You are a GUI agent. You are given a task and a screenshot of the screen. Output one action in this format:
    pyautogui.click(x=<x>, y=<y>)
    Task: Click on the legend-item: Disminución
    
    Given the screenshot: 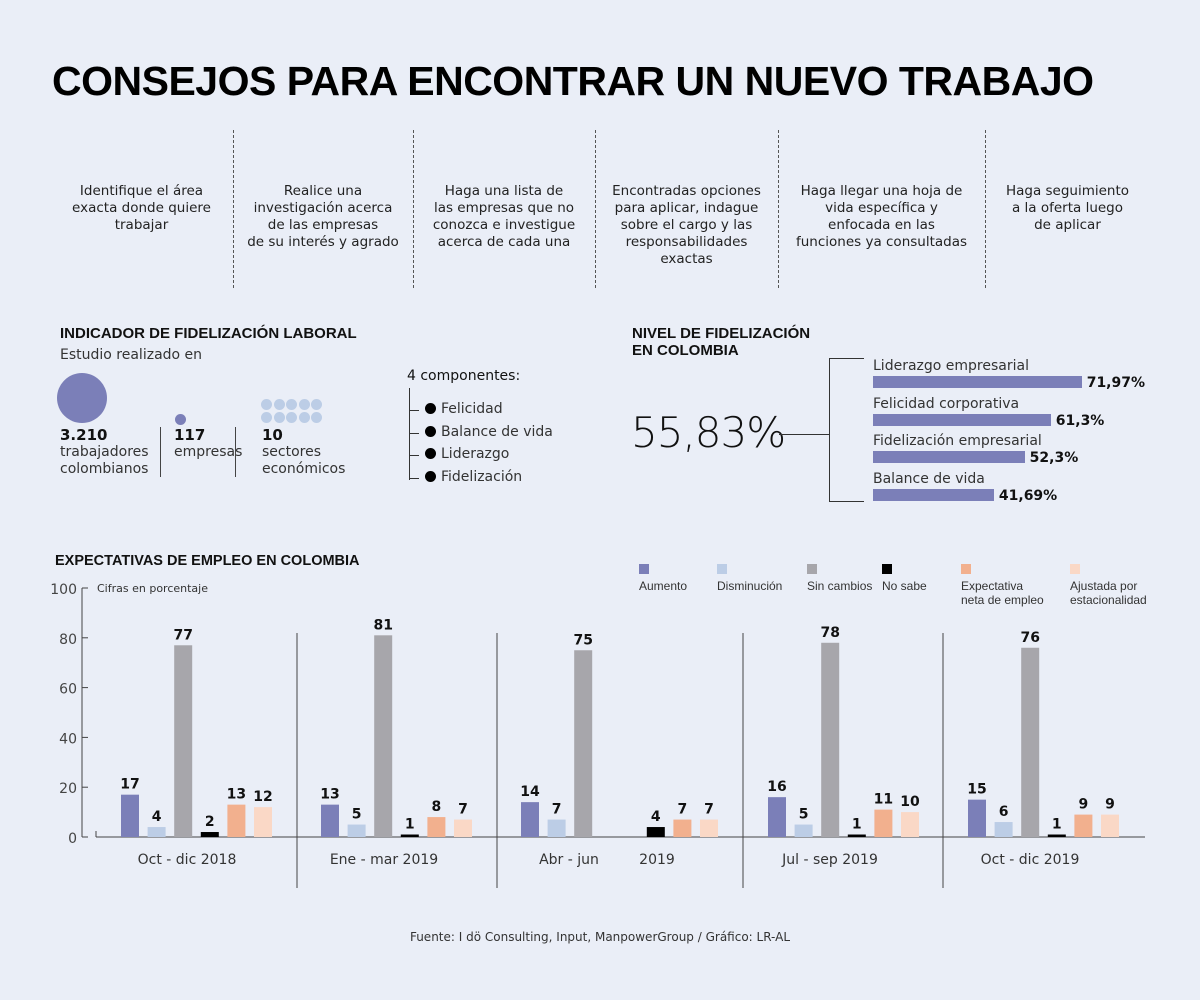 What is the action you would take?
    pyautogui.click(x=750, y=578)
    